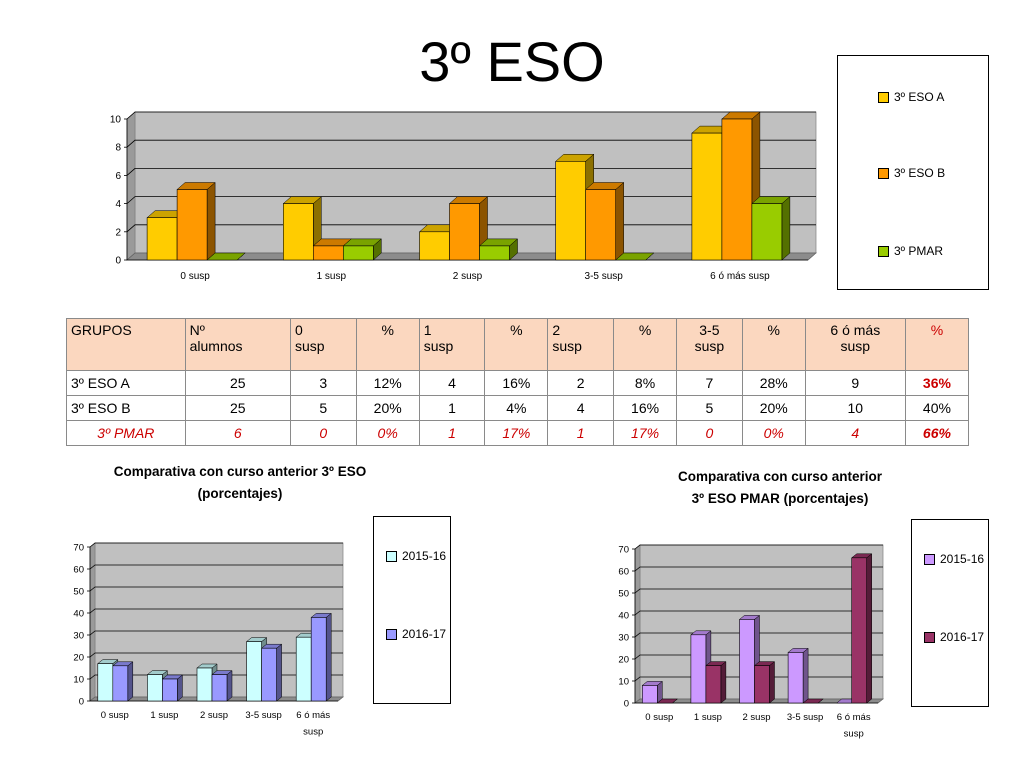 The image size is (1024, 768). I want to click on table-cell: 12%, so click(387, 383).